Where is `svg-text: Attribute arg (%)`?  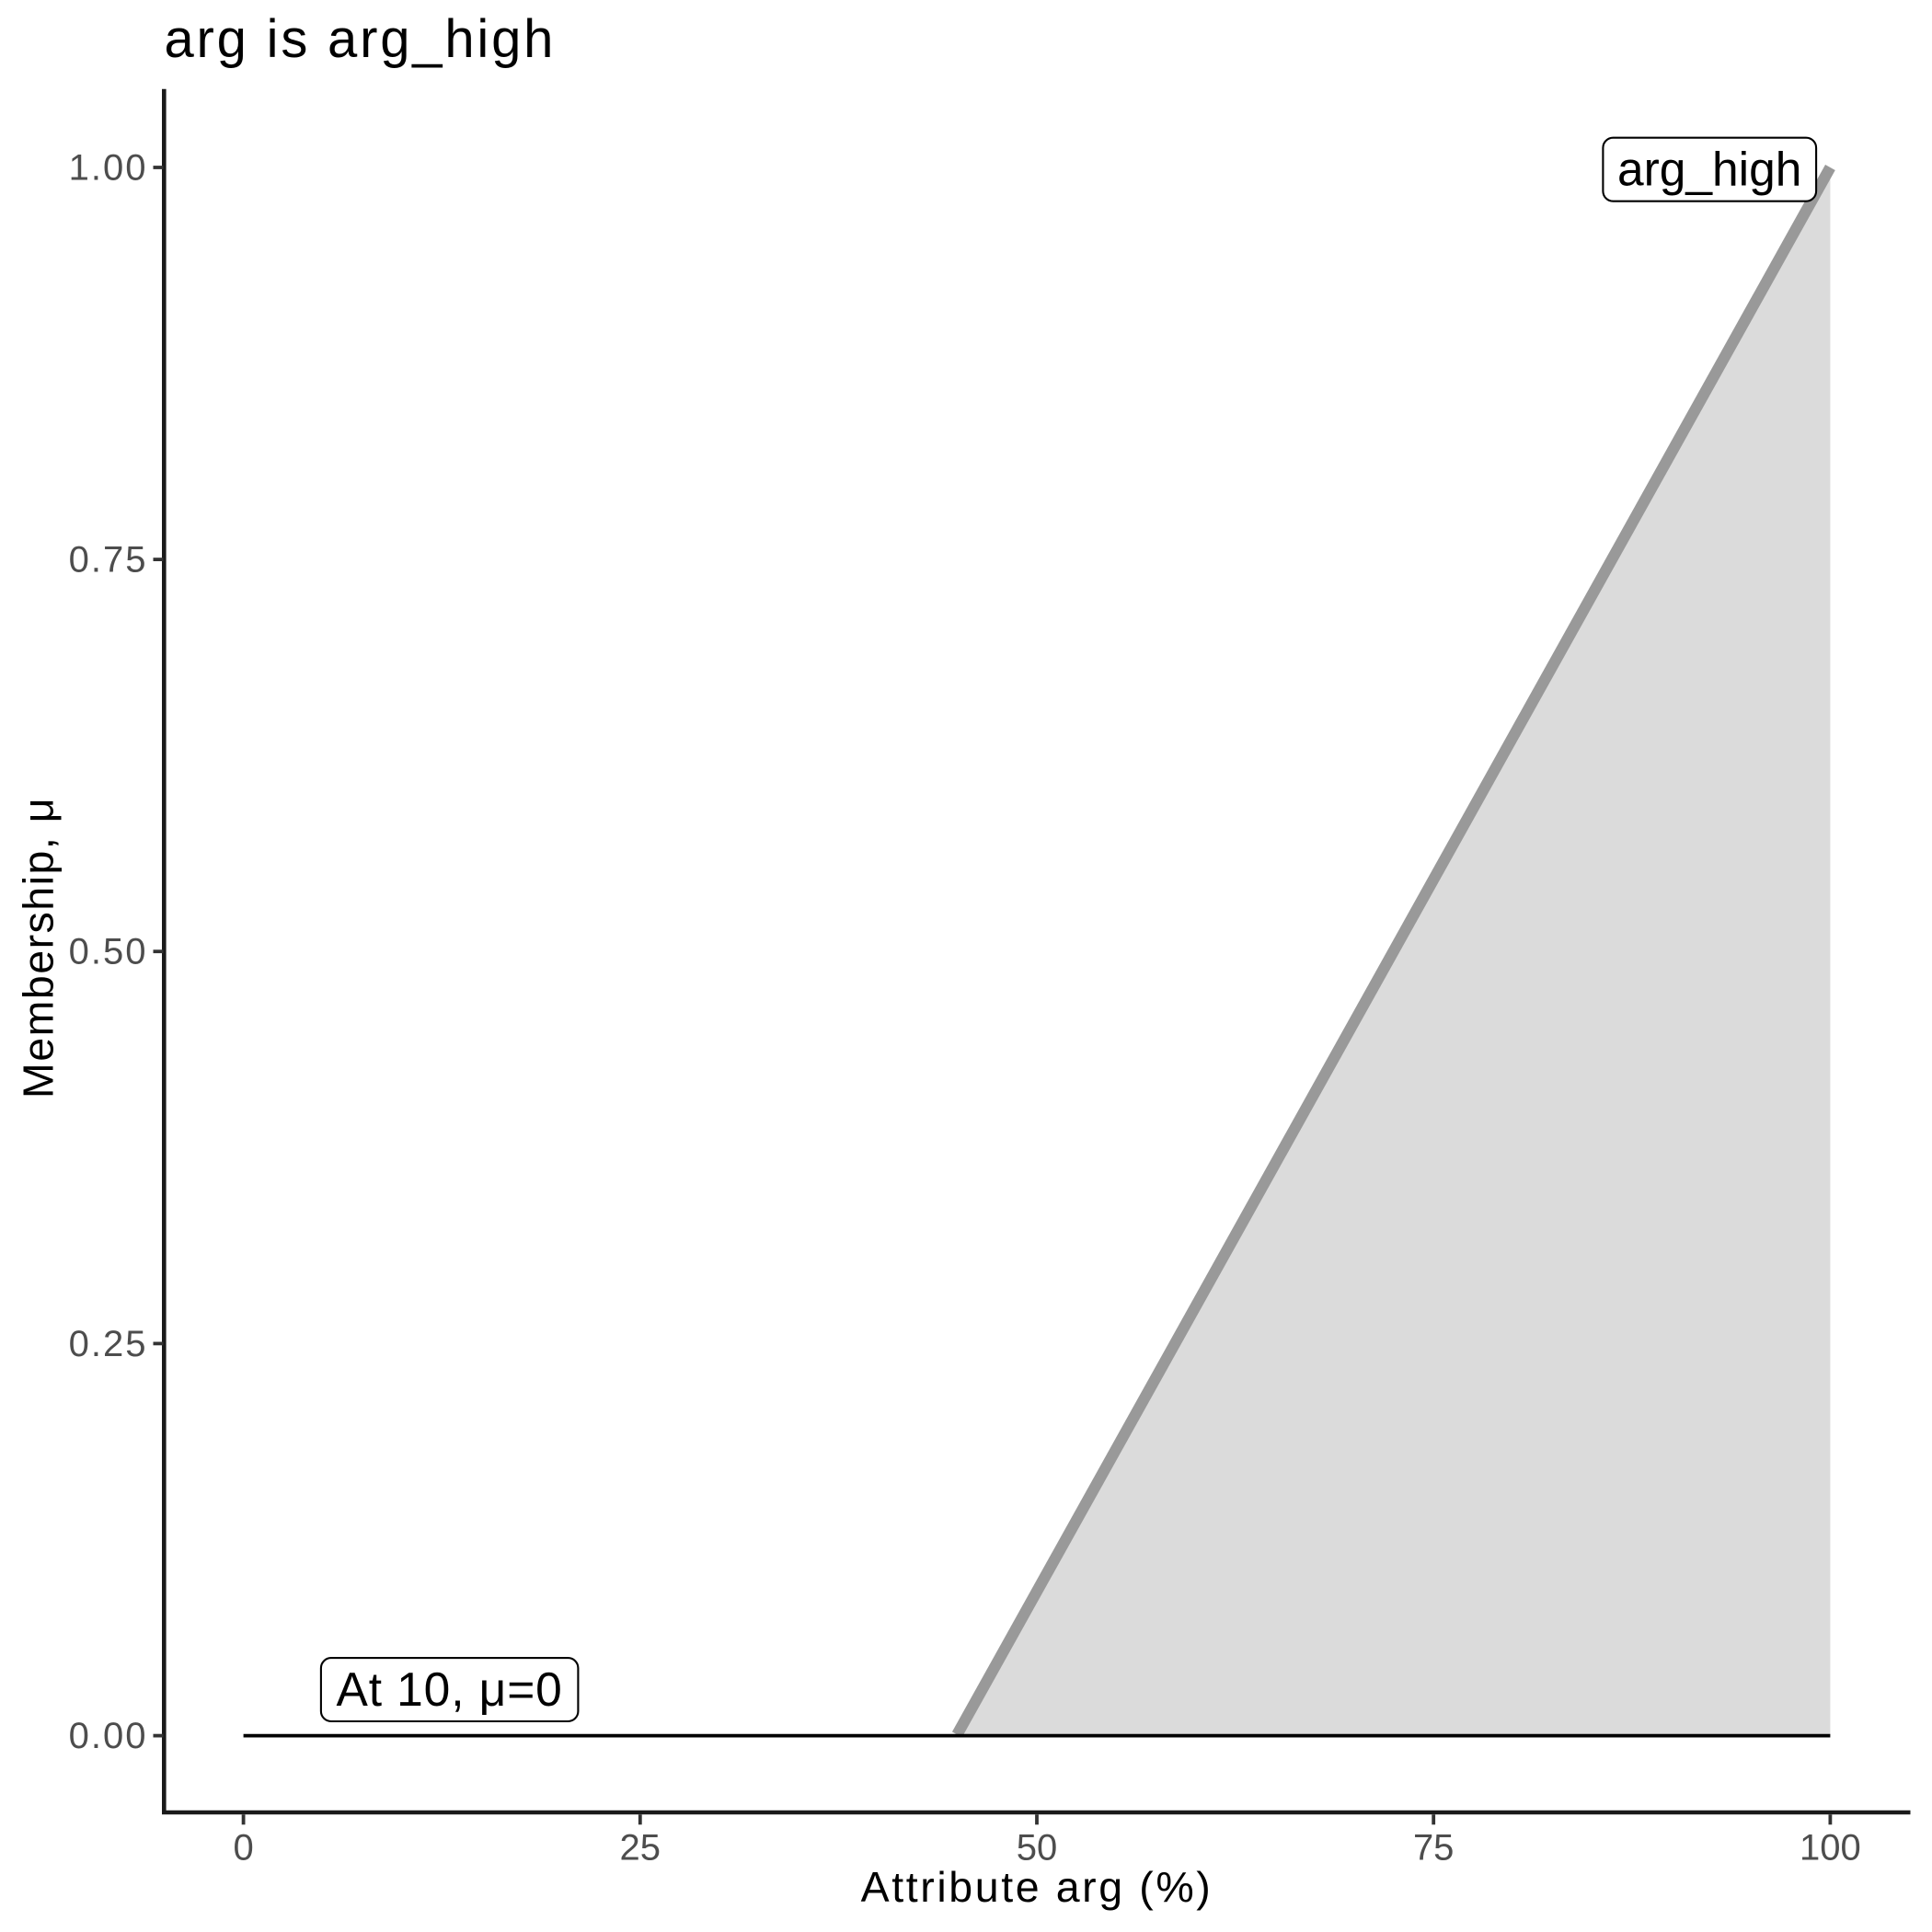 svg-text: Attribute arg (%) is located at coordinates (1037, 1887).